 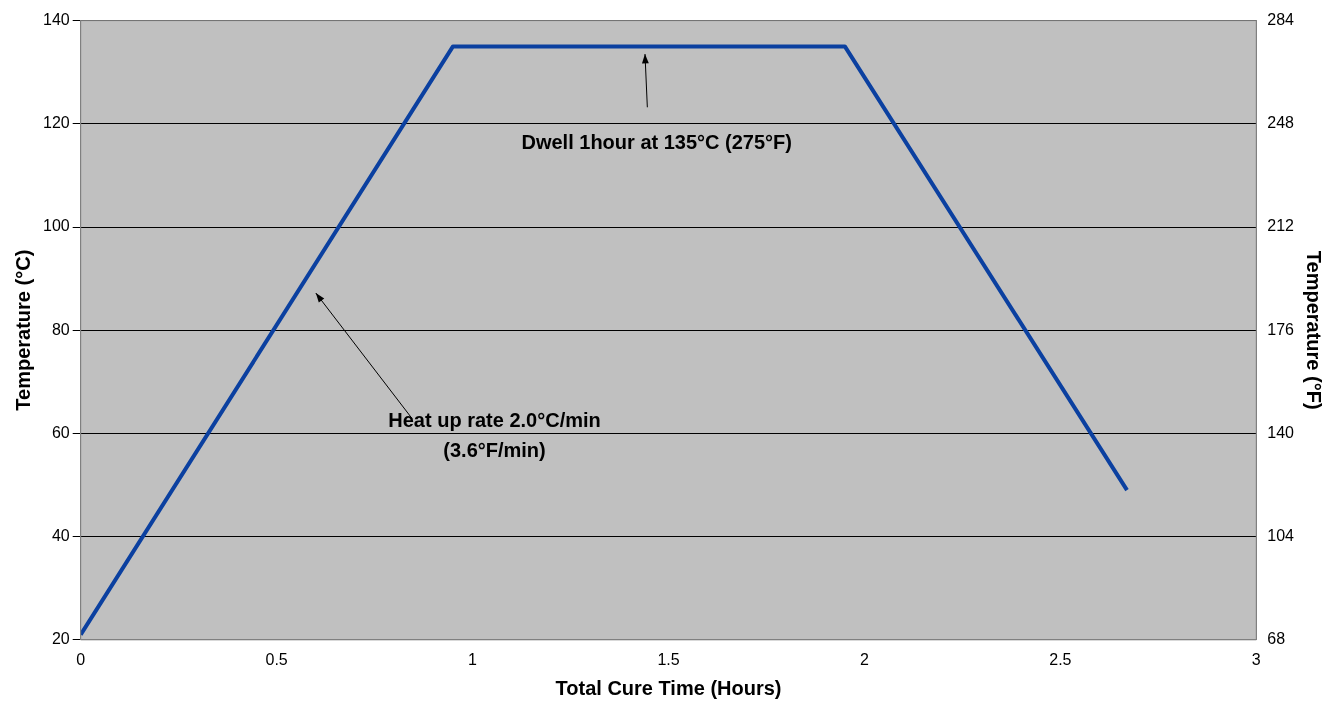 What do you see at coordinates (1281, 123) in the screenshot?
I see `y2-tick-label: 248` at bounding box center [1281, 123].